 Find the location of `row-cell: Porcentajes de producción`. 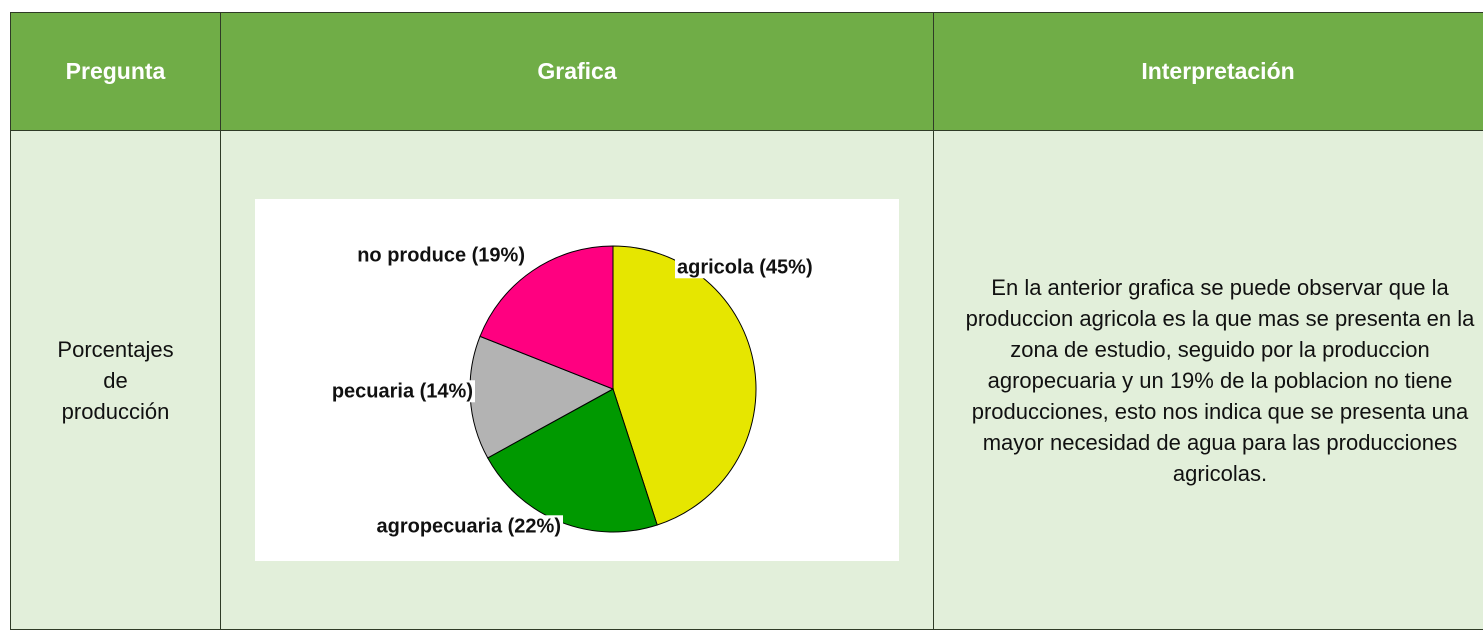

row-cell: Porcentajes de producción is located at coordinates (115, 380).